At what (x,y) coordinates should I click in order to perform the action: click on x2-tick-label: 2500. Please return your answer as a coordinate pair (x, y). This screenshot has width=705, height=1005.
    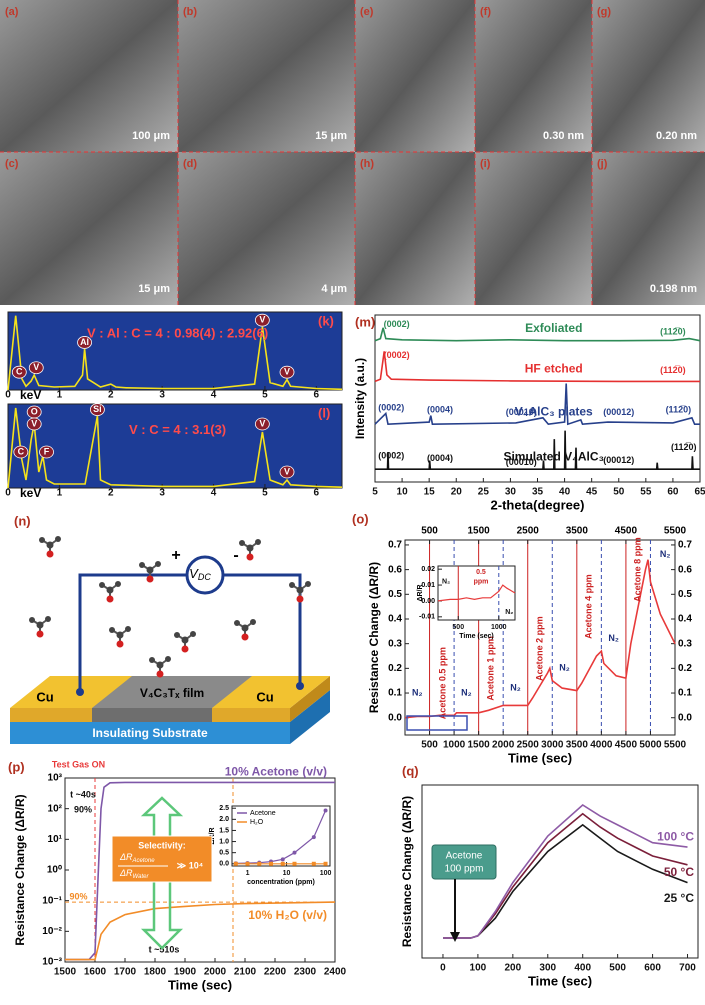
    Looking at the image, I should click on (528, 531).